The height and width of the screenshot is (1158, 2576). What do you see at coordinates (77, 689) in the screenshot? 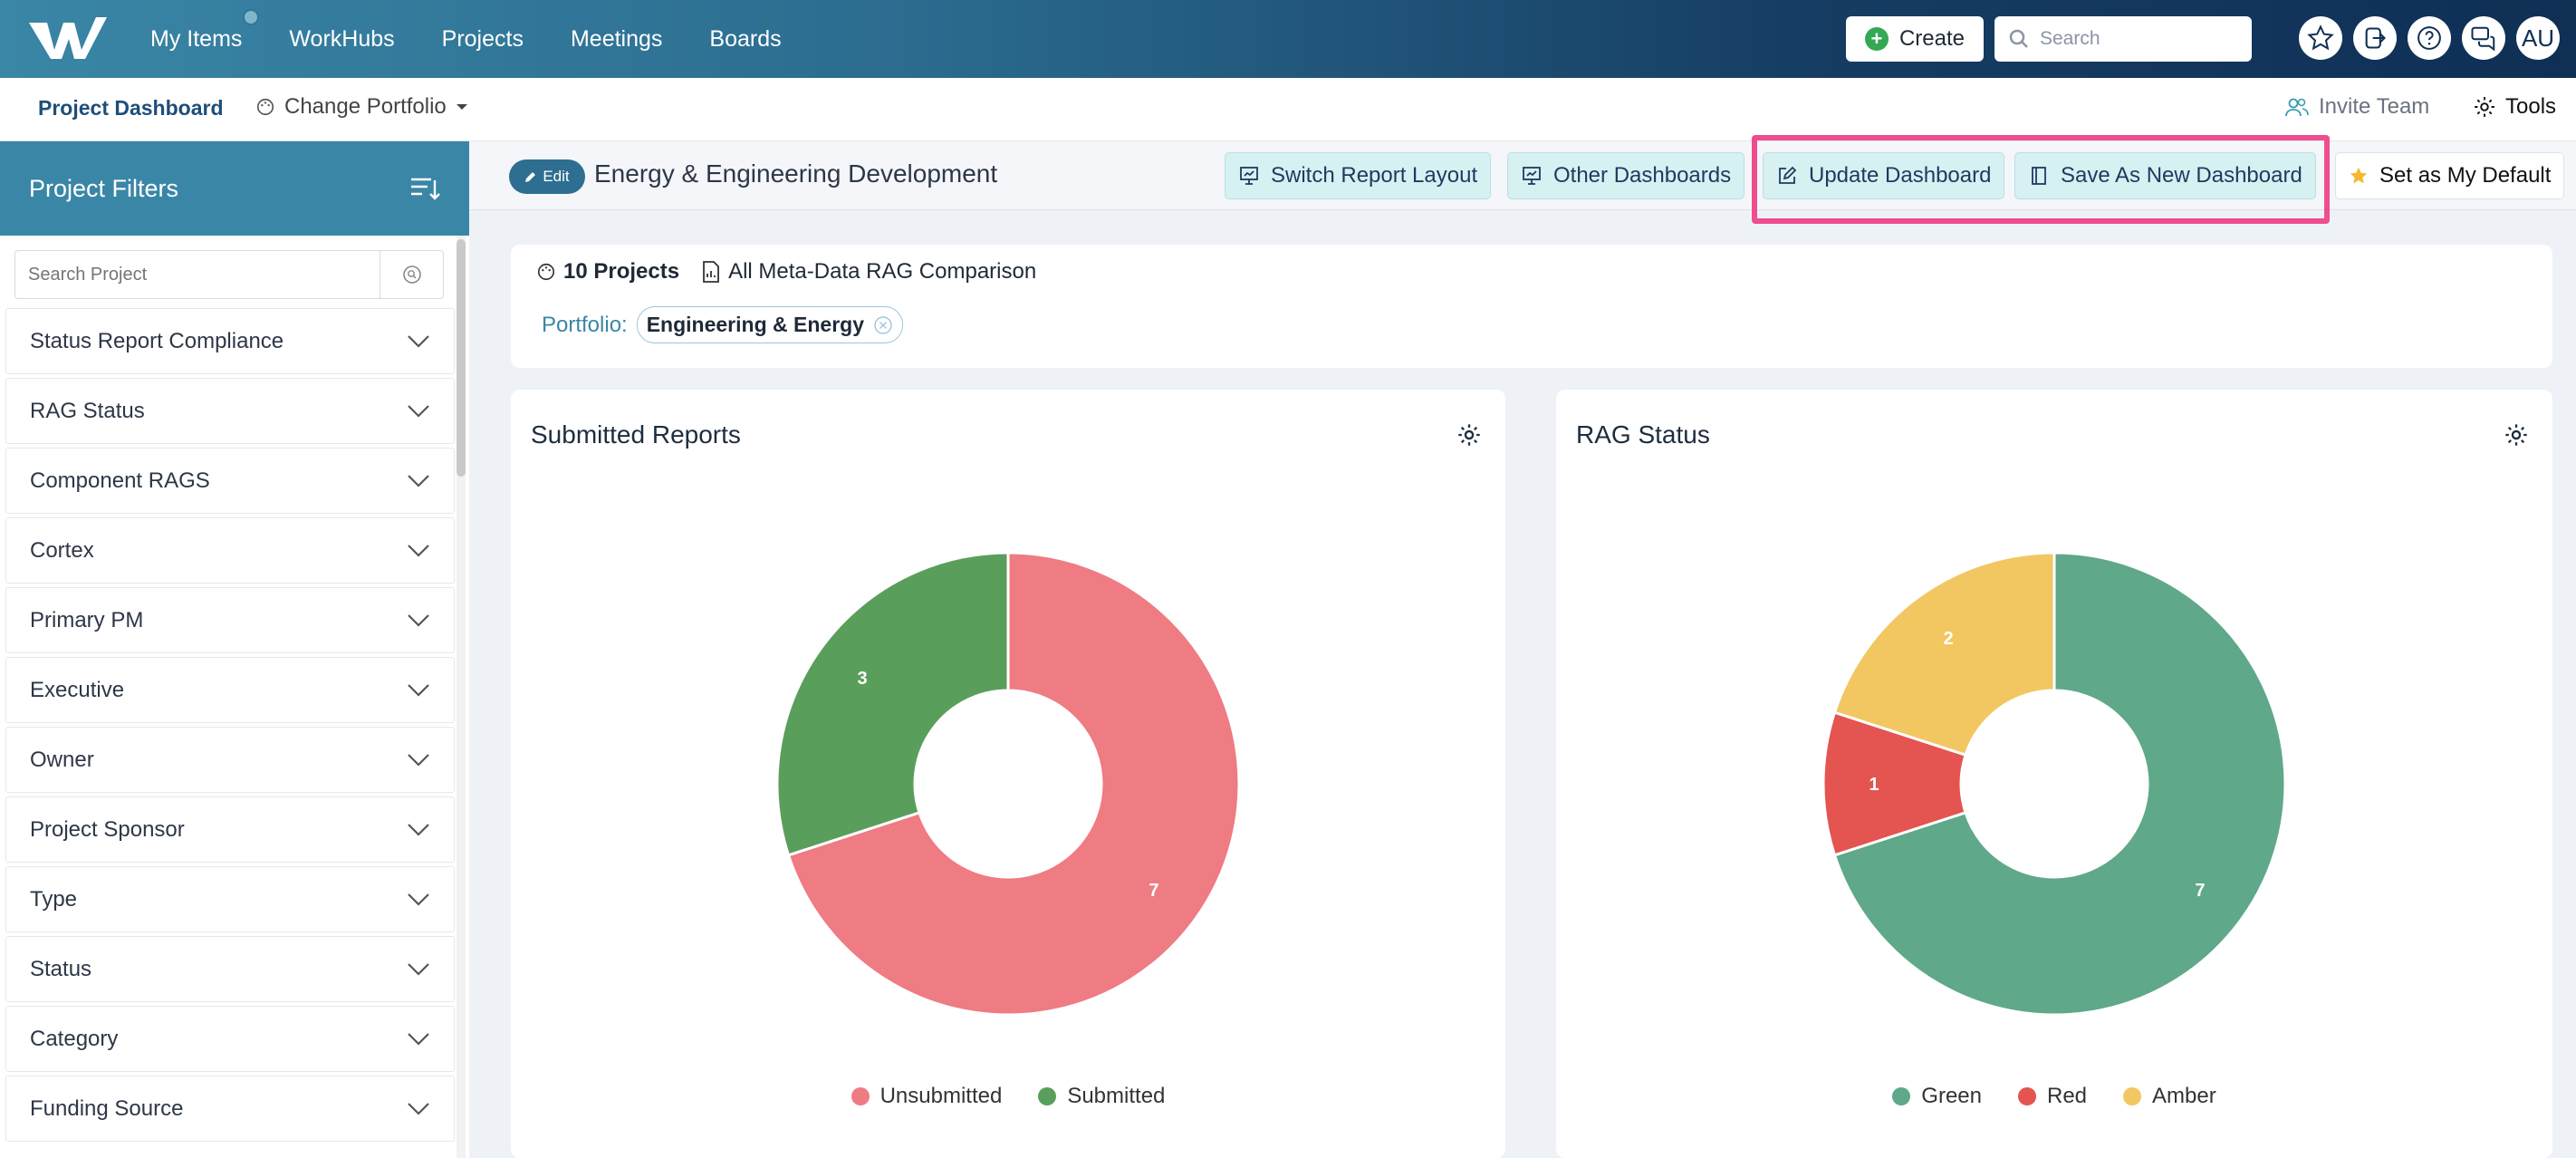
I see `filter-label: Executive` at bounding box center [77, 689].